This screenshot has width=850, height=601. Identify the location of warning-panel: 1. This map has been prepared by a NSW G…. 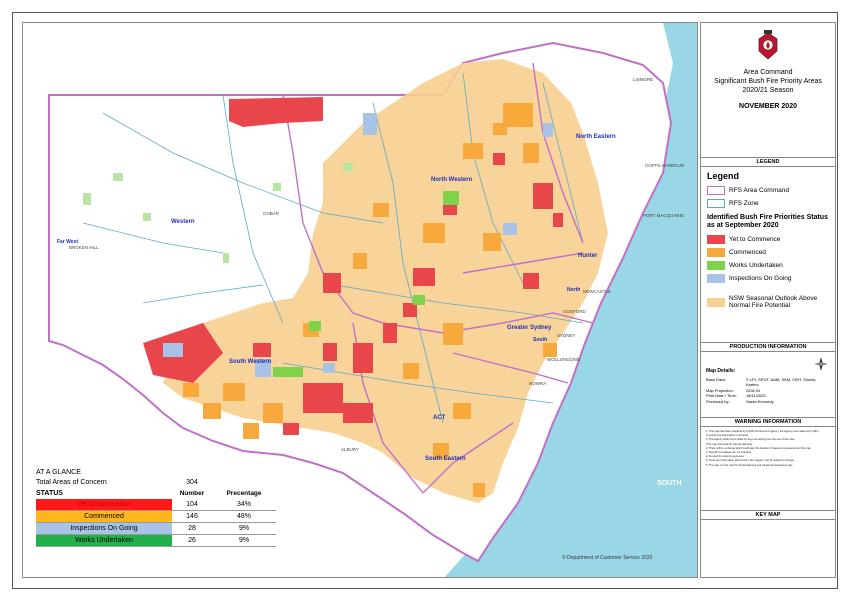
(768, 469).